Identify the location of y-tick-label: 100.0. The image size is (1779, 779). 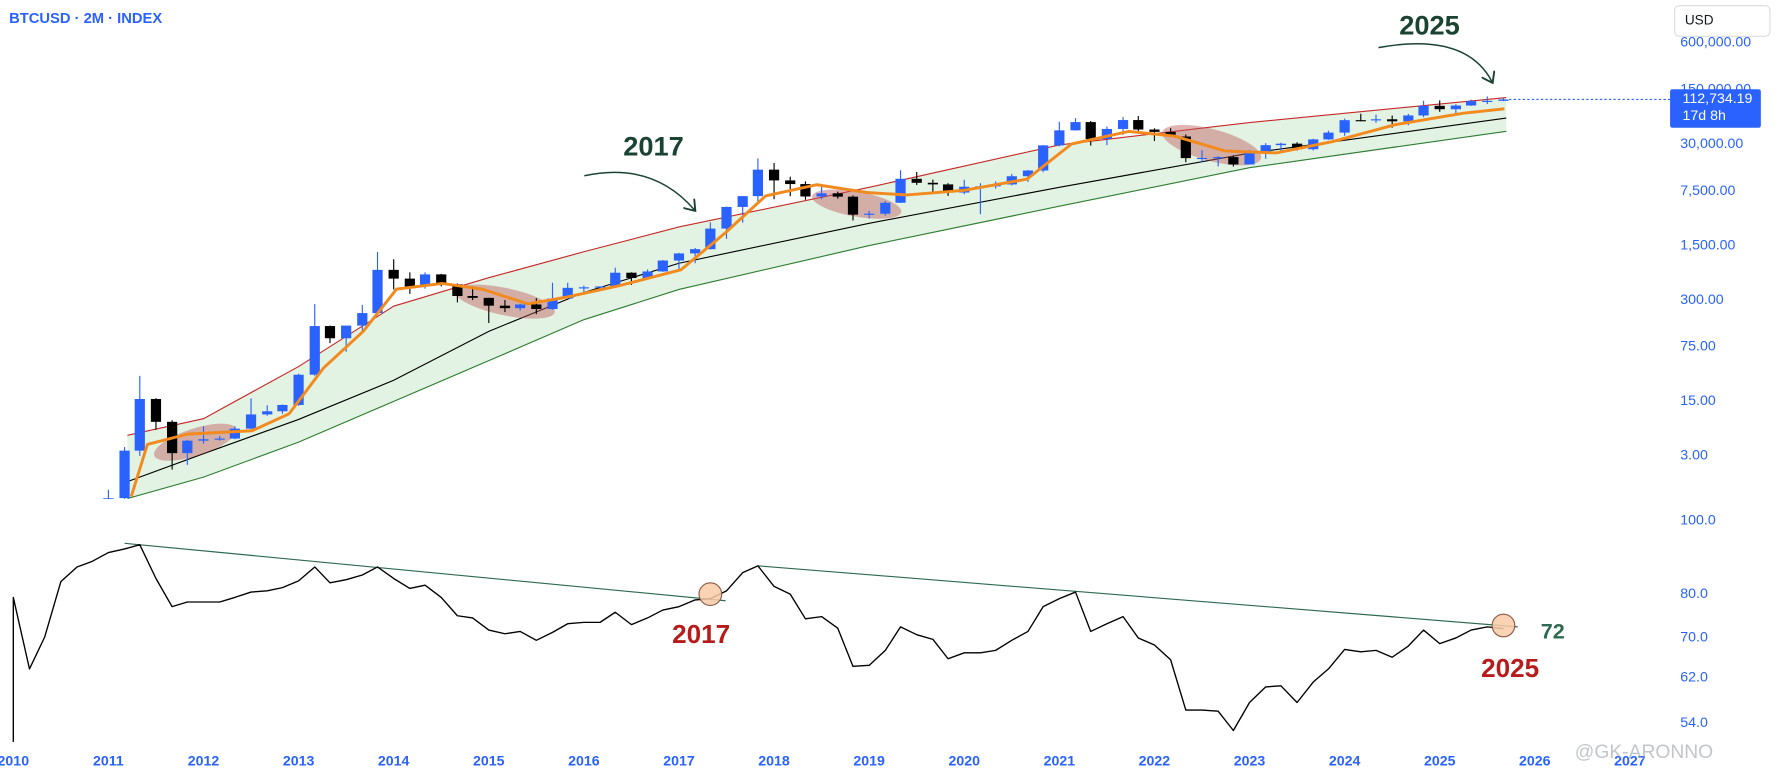
(1698, 521).